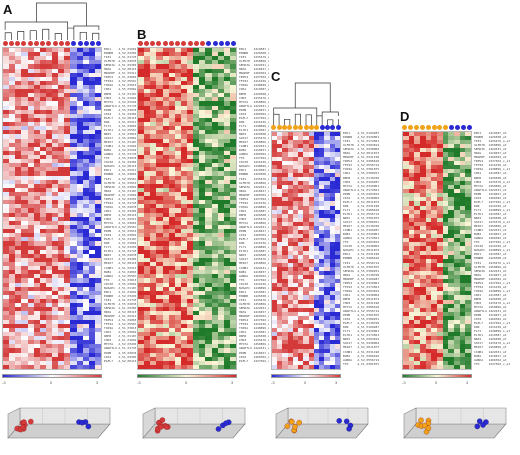 This screenshot has height=455, width=520. Describe the element at coordinates (254, 356) in the screenshot. I see `gene-label: CD34 1460302_at` at that location.